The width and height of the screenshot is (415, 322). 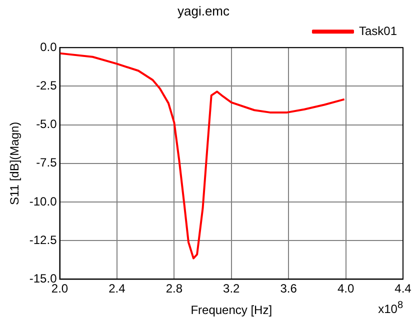 I want to click on x-axis-title: Frequency [Hz], so click(x=231, y=310).